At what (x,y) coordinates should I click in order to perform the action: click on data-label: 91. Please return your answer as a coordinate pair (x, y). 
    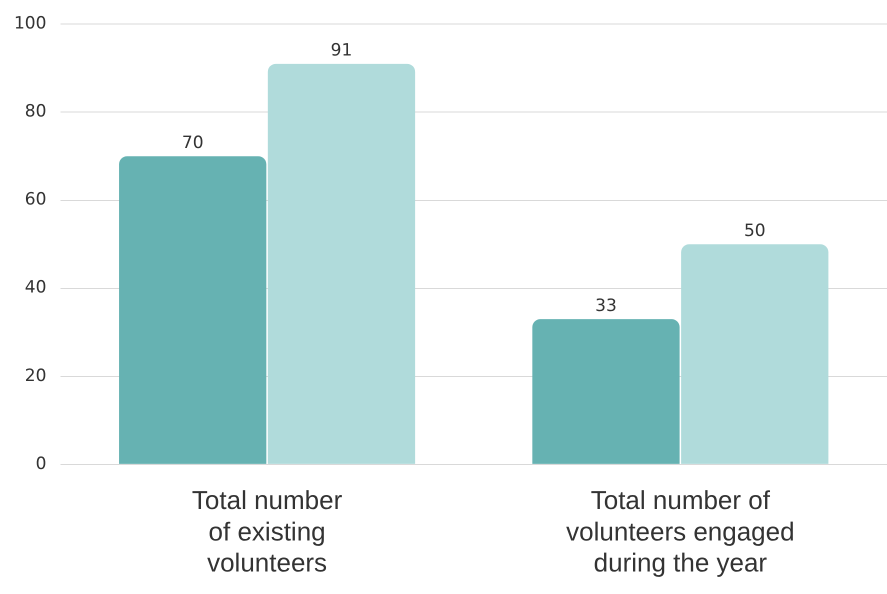
    Looking at the image, I should click on (341, 50).